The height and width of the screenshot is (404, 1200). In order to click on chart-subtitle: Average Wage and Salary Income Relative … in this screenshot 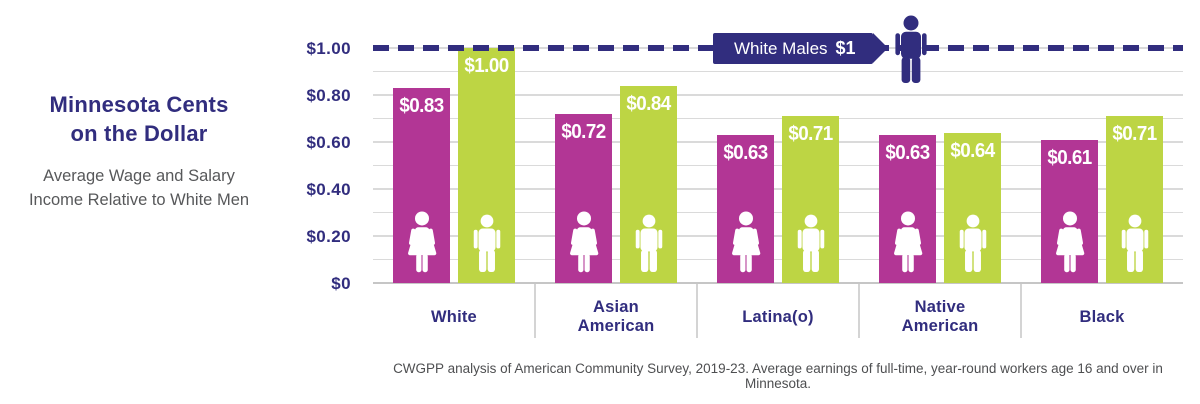, I will do `click(139, 188)`.